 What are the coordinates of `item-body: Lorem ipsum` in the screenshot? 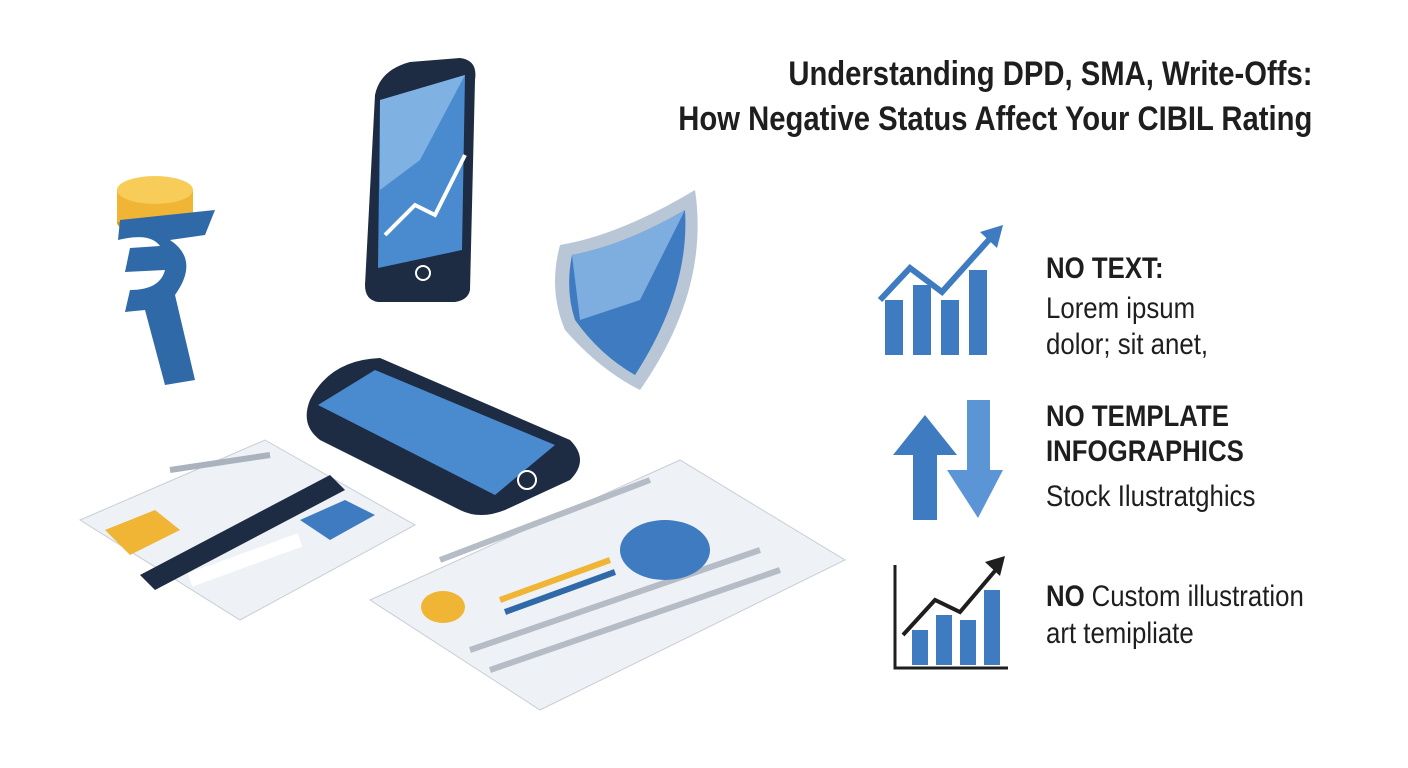 It's located at (1121, 308).